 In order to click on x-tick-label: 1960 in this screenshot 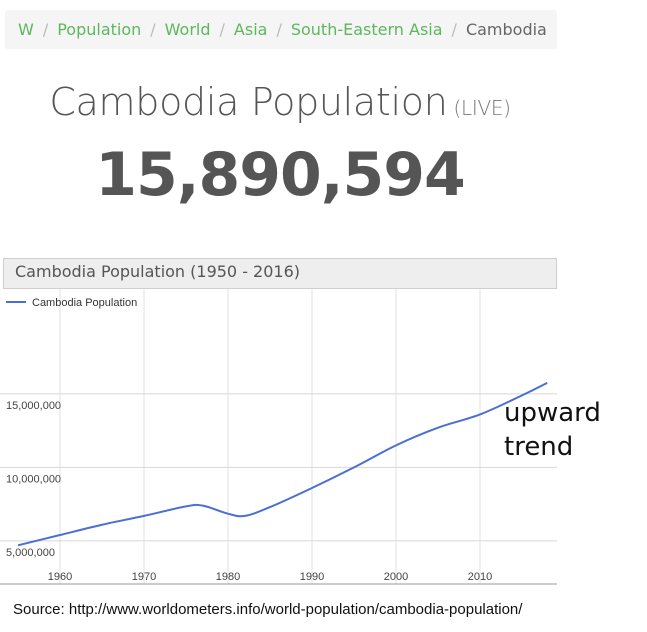, I will do `click(60, 577)`.